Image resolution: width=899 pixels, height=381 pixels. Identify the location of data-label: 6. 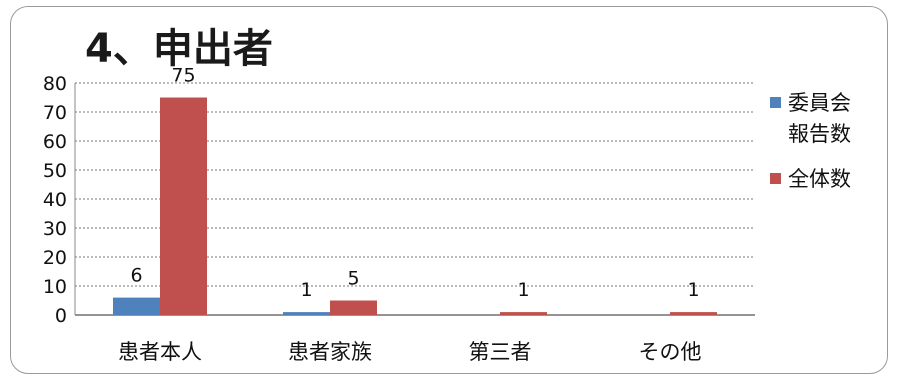
(136, 276).